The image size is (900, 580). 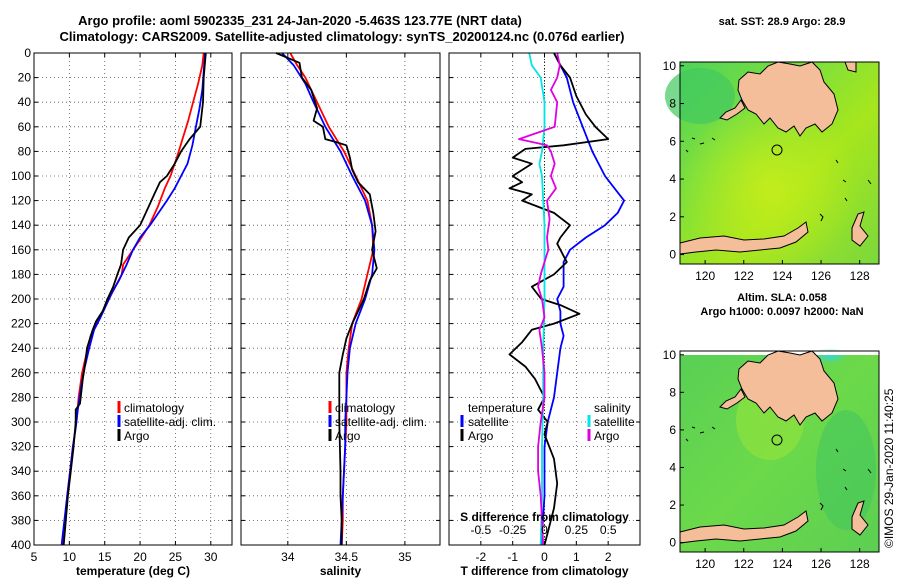 I want to click on sst-map-argo-marker, so click(x=777, y=150).